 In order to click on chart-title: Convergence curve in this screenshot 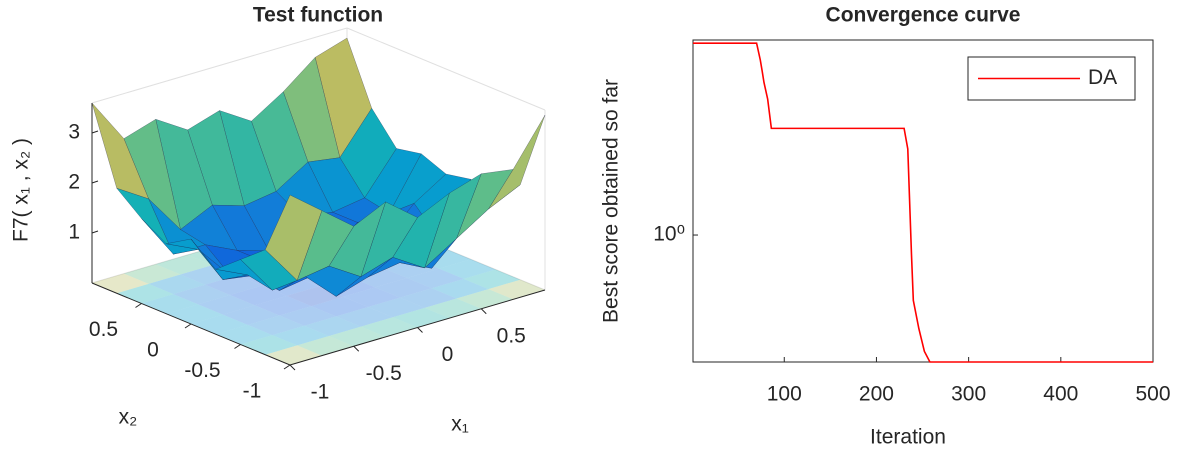, I will do `click(923, 15)`.